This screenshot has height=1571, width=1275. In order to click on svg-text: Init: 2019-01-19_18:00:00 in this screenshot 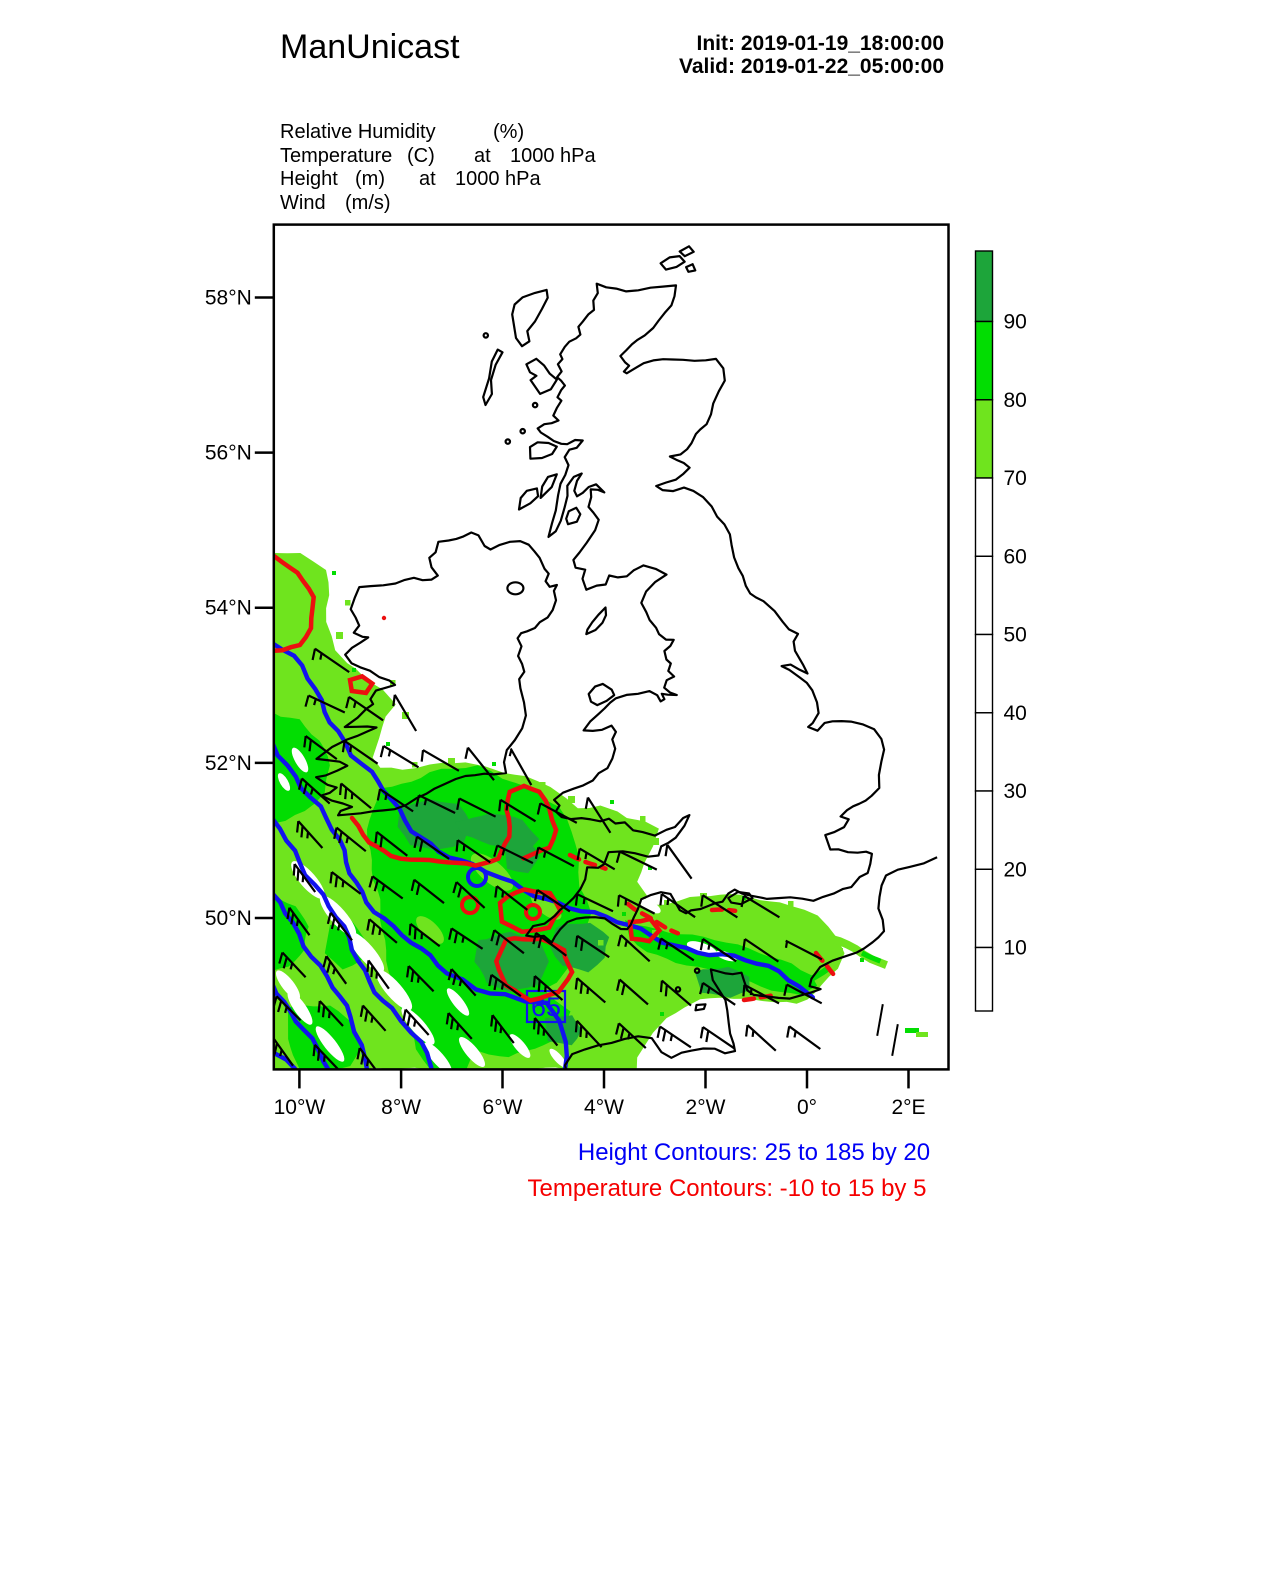, I will do `click(820, 43)`.